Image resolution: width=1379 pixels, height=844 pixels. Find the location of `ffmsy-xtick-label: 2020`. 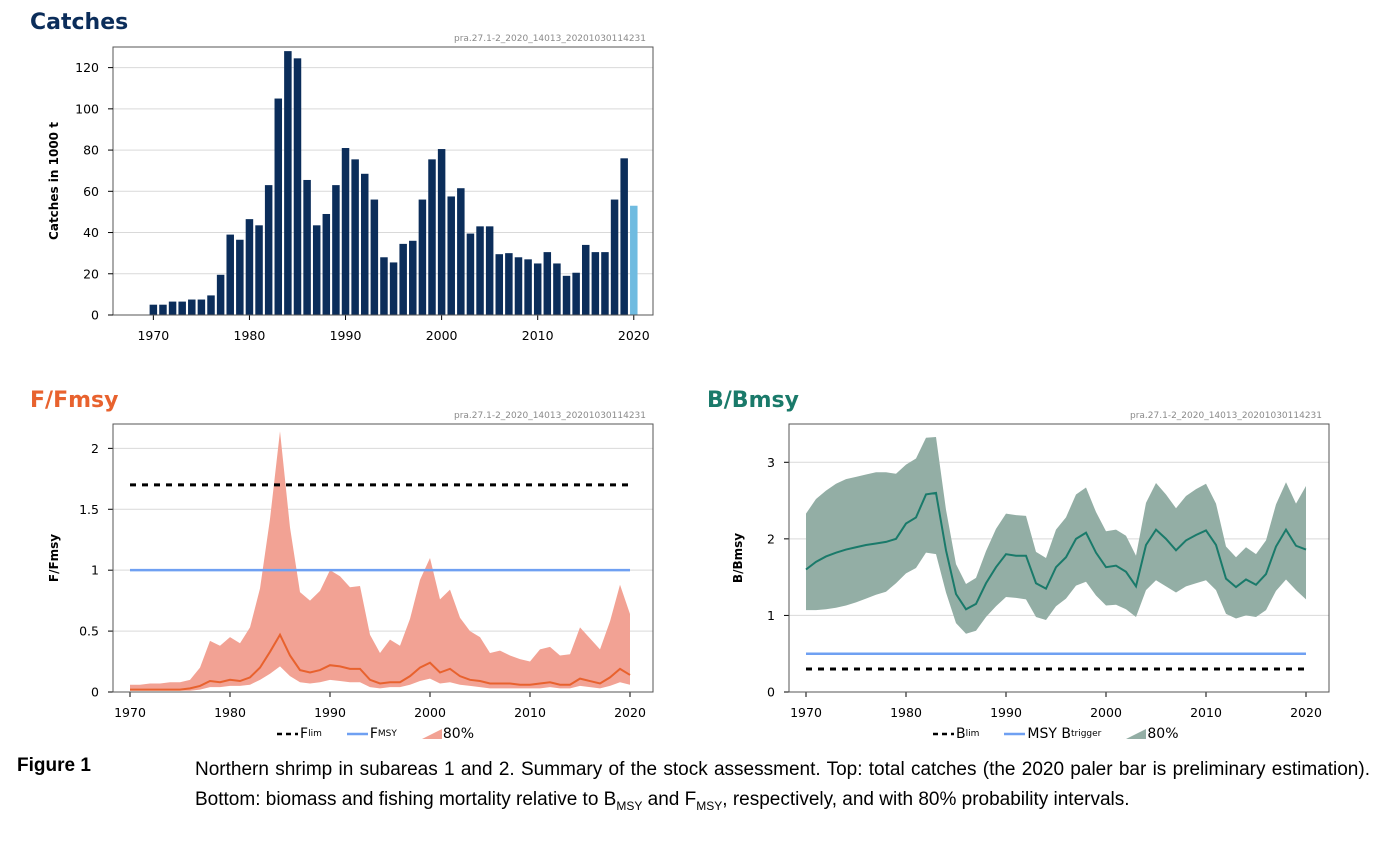

ffmsy-xtick-label: 2020 is located at coordinates (630, 712).